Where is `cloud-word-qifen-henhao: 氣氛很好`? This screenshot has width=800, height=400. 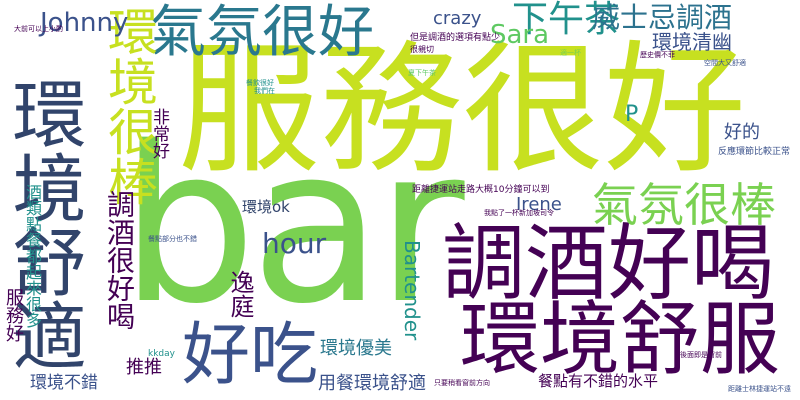
cloud-word-qifen-henhao: 氣氛很好 is located at coordinates (262, 32).